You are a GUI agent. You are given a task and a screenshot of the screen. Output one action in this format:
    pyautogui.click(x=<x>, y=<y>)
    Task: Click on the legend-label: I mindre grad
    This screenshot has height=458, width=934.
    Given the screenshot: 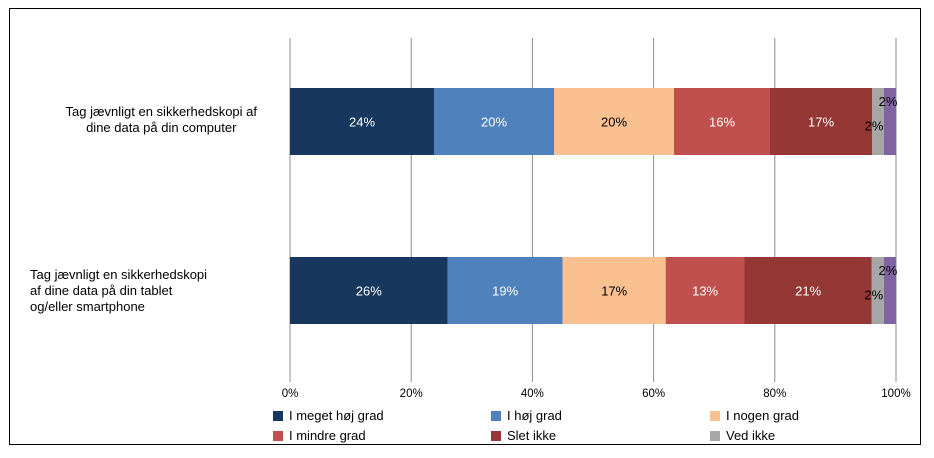 What is the action you would take?
    pyautogui.click(x=327, y=435)
    